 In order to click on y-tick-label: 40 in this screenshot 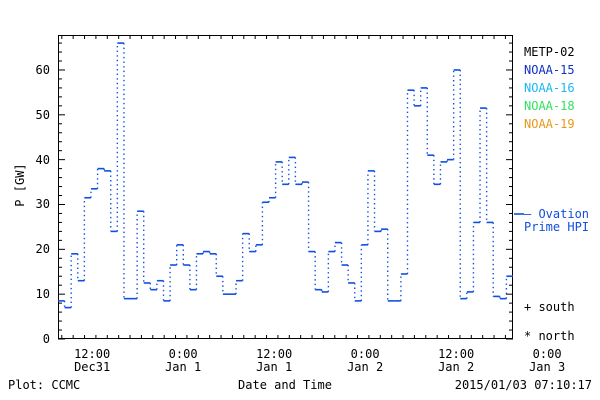, I will do `click(42, 159)`.